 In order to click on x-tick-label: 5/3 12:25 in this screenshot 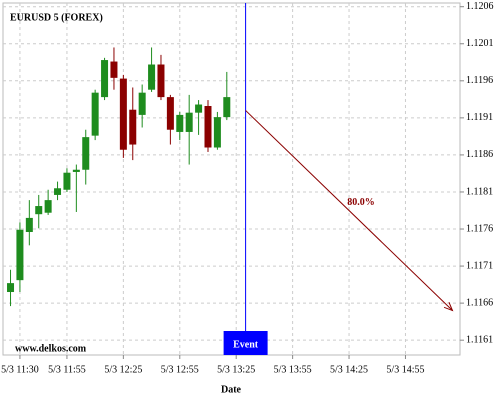, I will do `click(123, 369)`.